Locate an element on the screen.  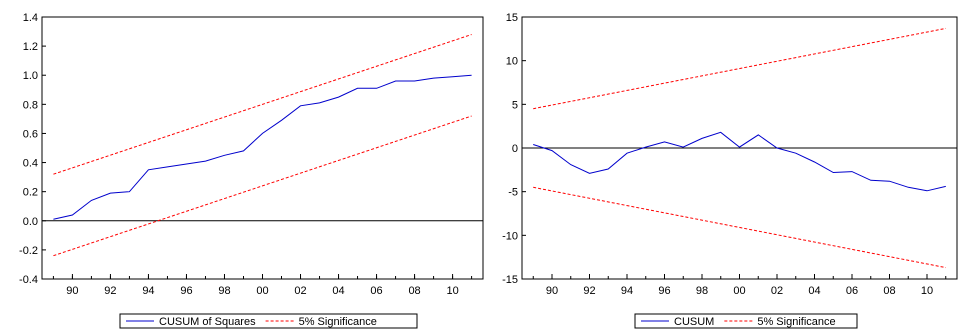
y-tick-label: 0.6 is located at coordinates (30, 134).